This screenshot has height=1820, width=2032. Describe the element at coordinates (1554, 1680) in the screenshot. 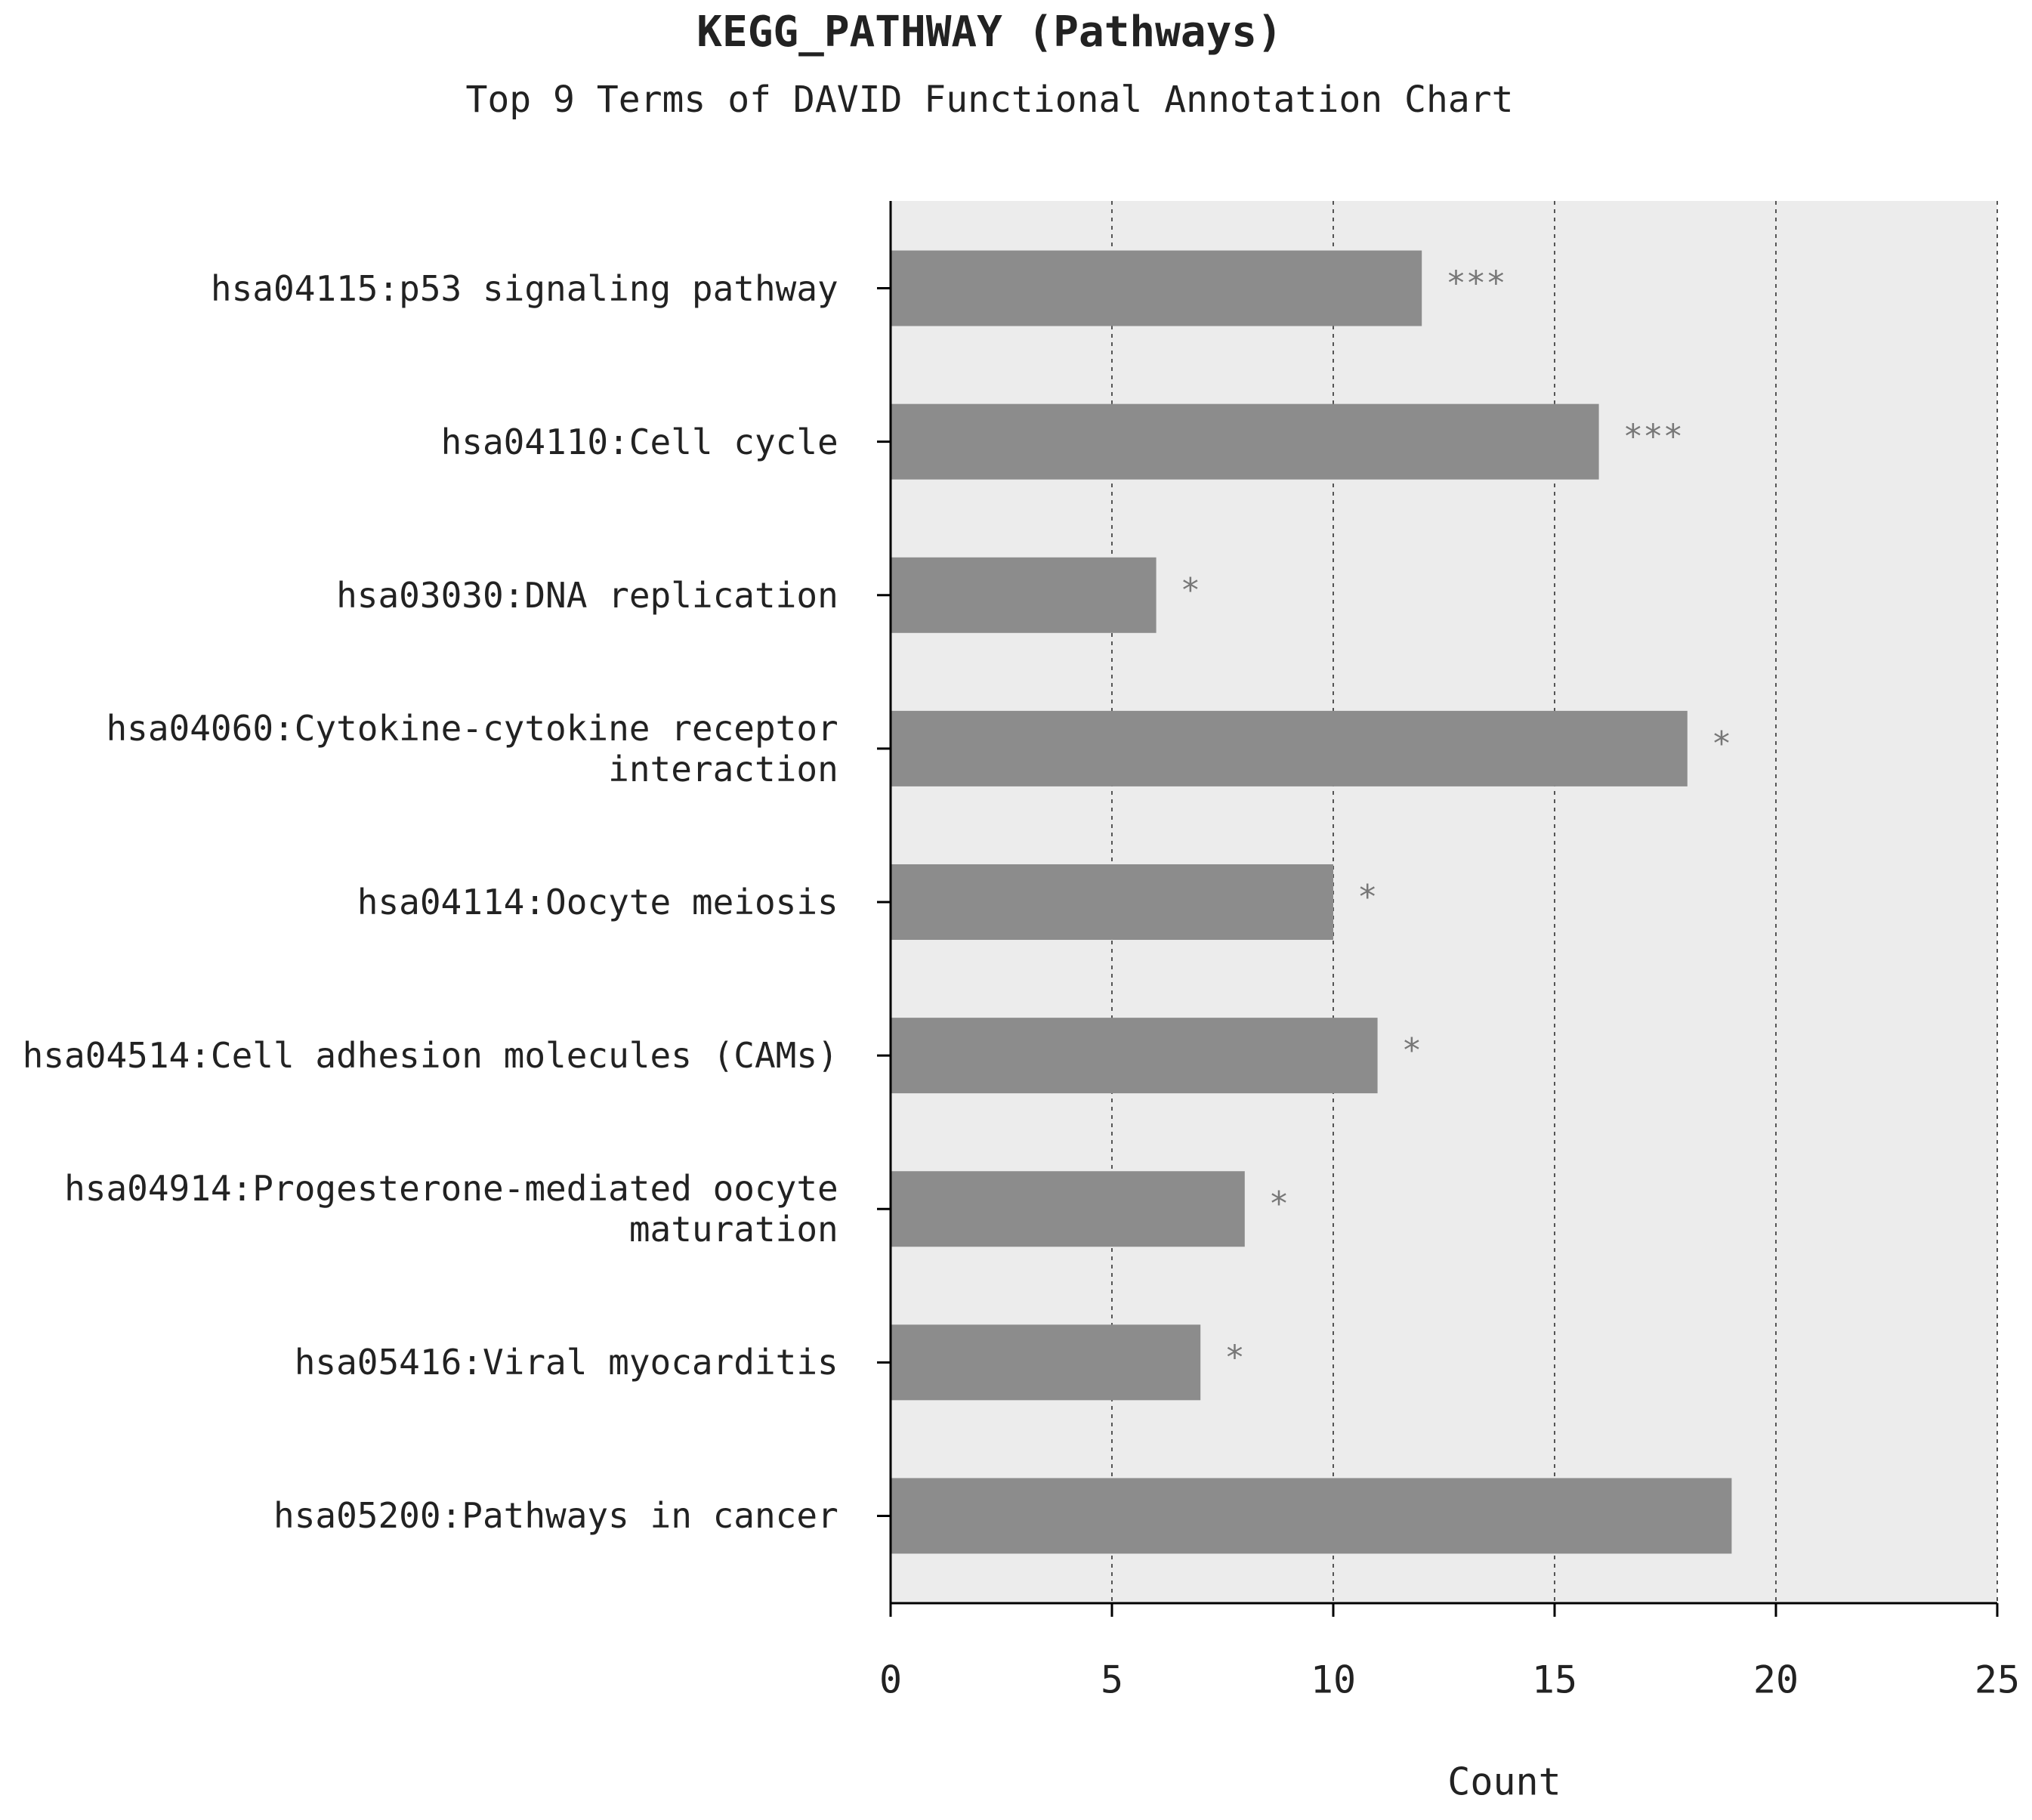

I see `x-tick-label: 15` at that location.